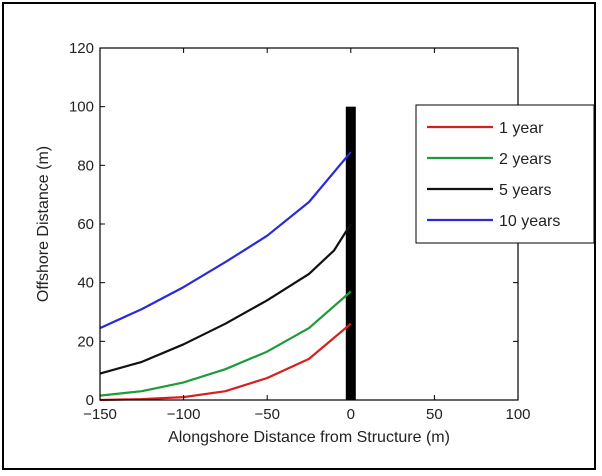  What do you see at coordinates (351, 414) in the screenshot?
I see `x-tick-label: 0` at bounding box center [351, 414].